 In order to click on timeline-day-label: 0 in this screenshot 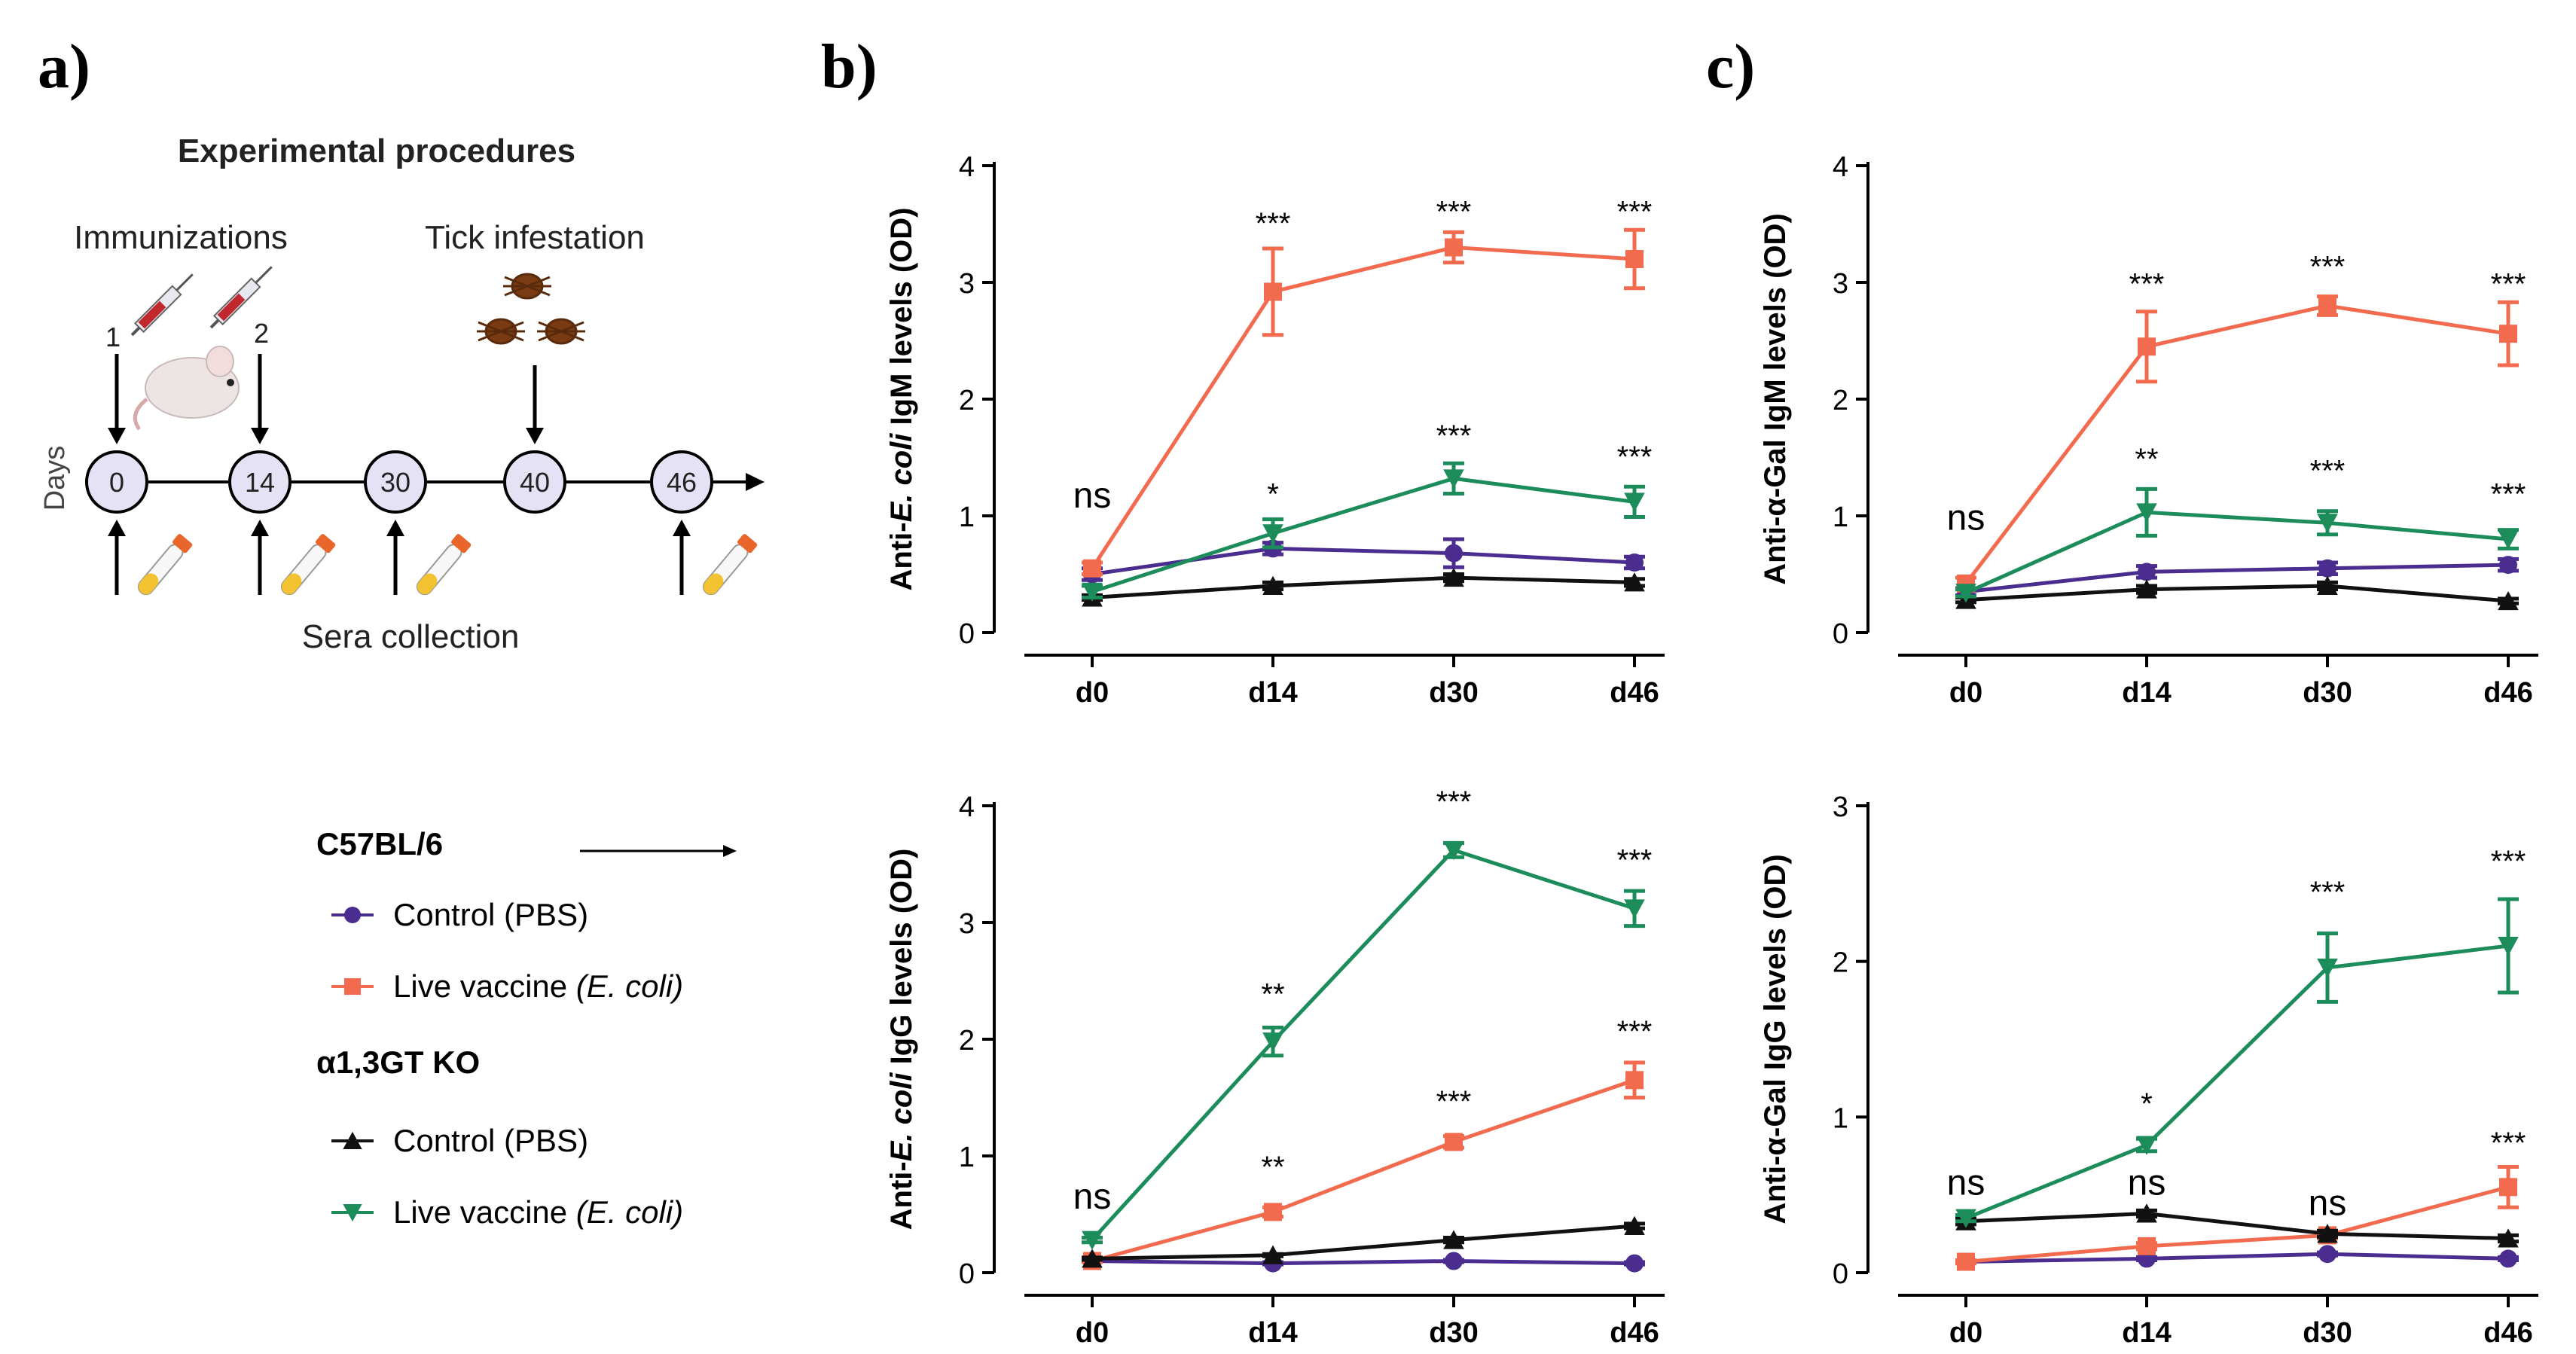, I will do `click(117, 483)`.